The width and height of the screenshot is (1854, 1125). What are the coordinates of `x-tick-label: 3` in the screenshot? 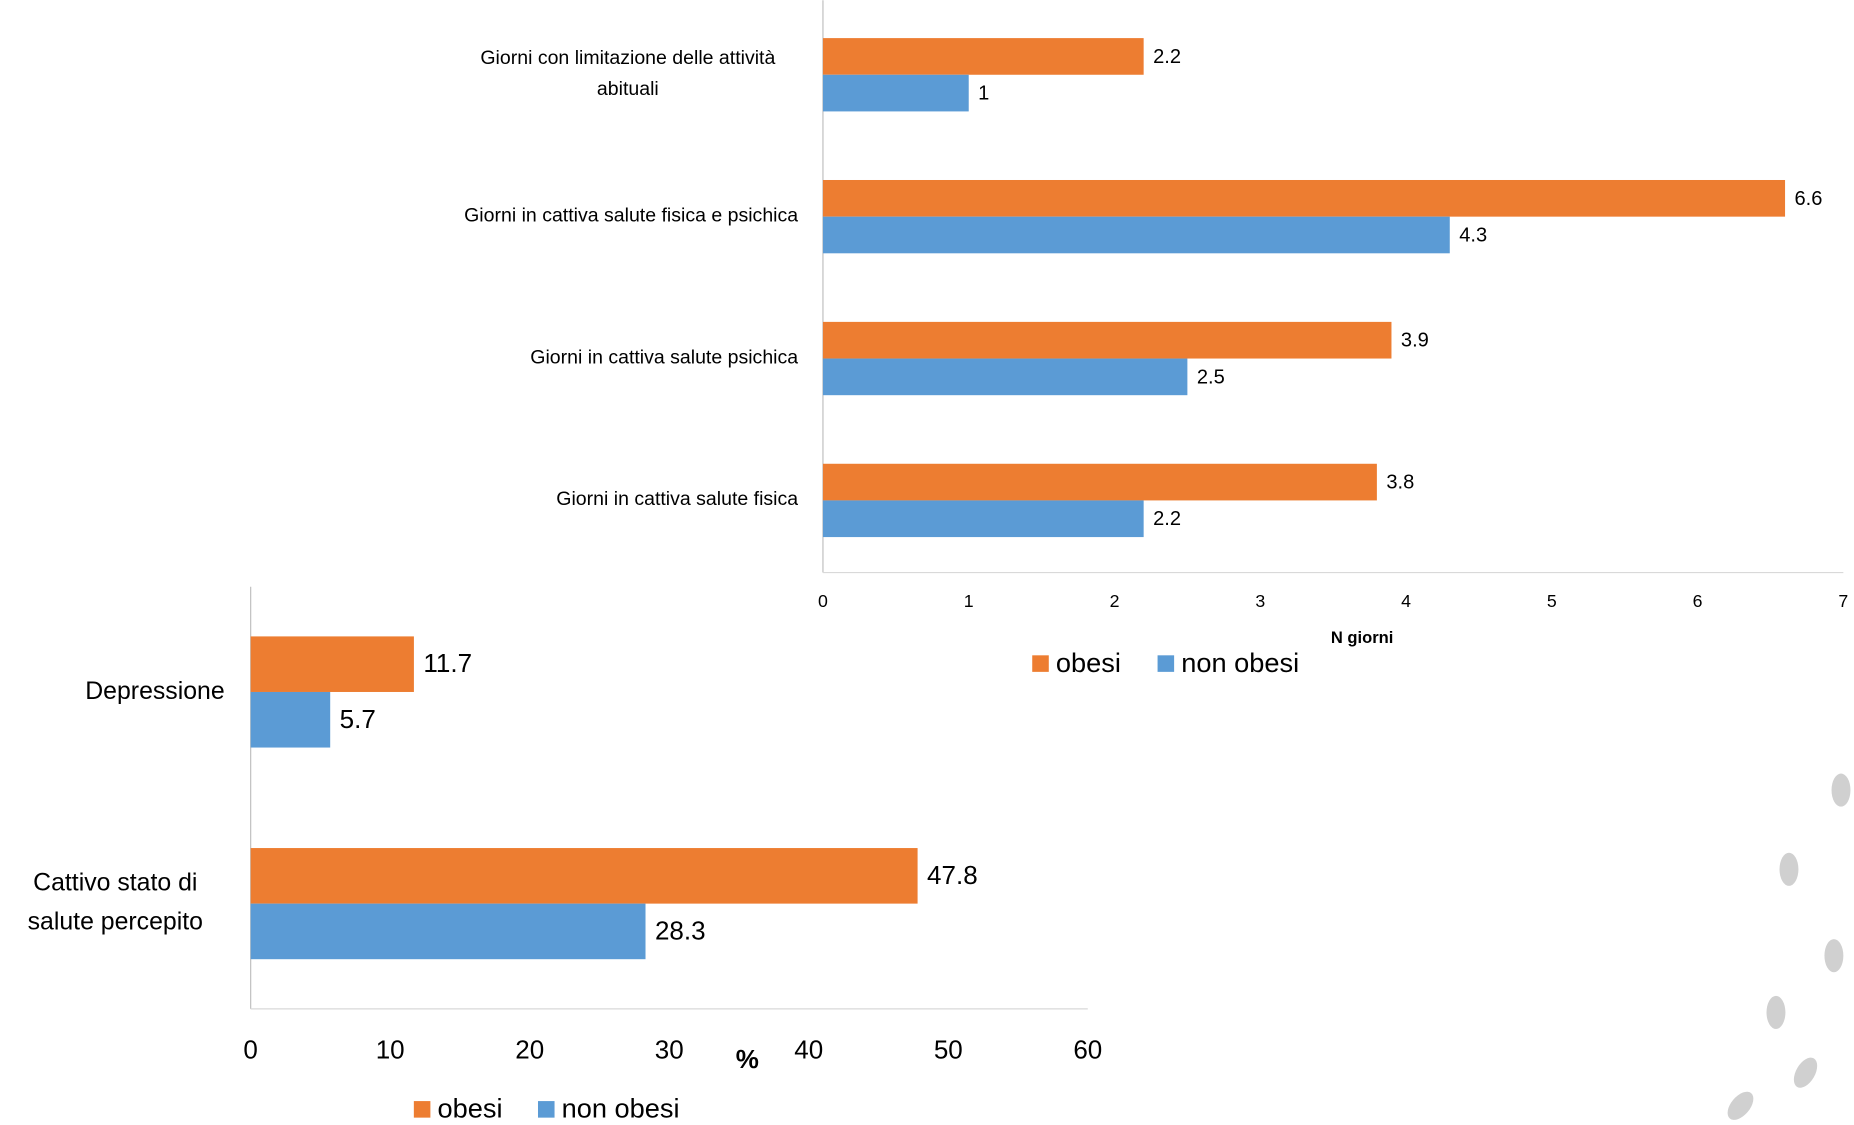 It's located at (1260, 601).